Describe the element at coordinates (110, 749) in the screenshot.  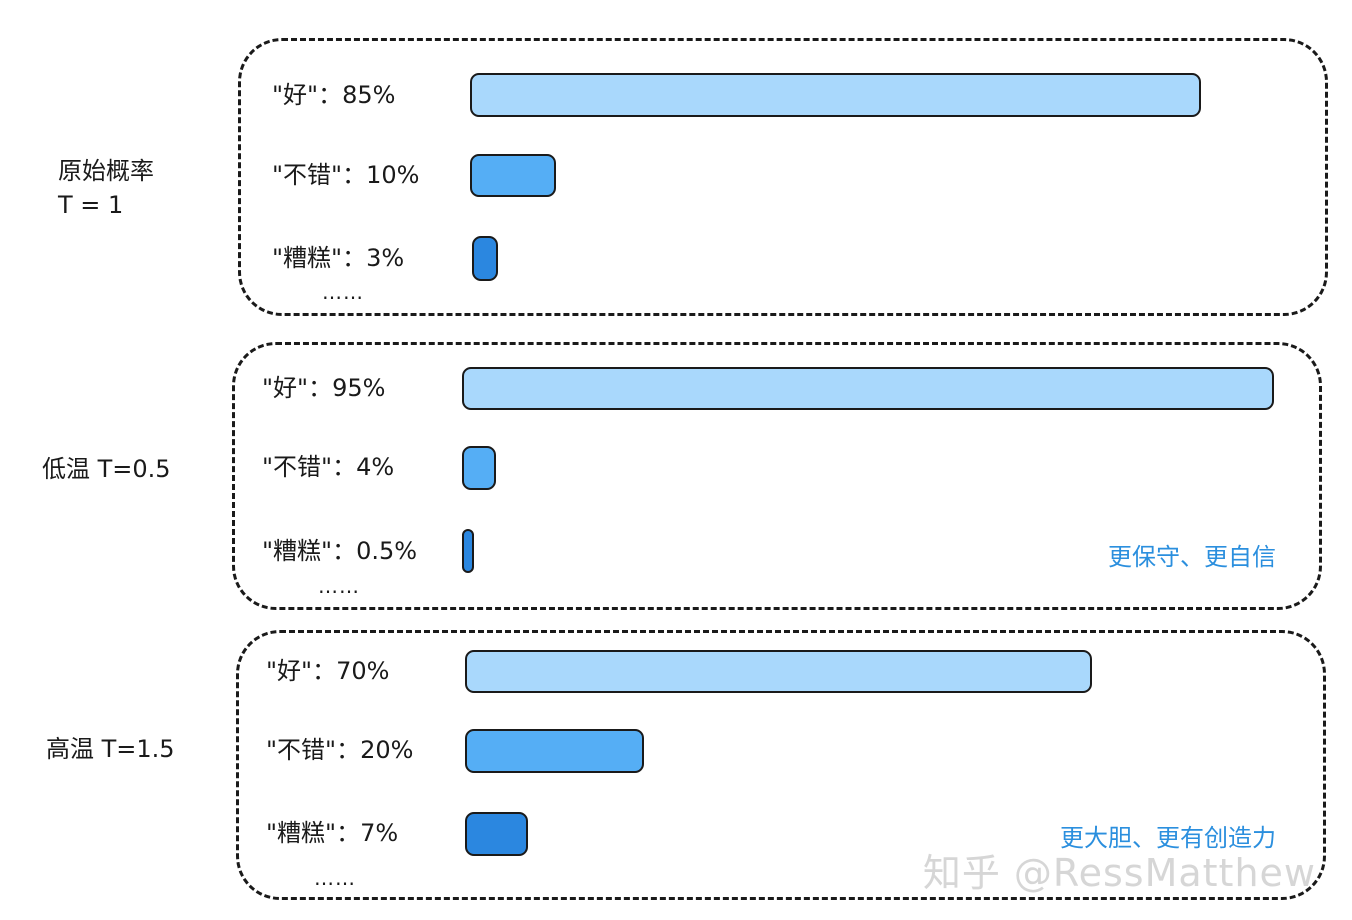
I see `group-label-high-temp: 高温 T=1.5` at that location.